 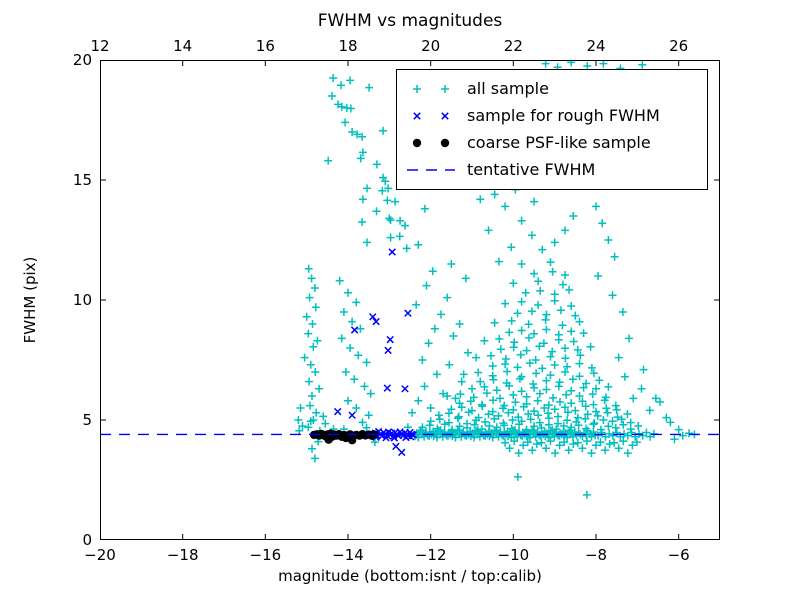 I want to click on y-tick-label: 15, so click(x=82, y=180).